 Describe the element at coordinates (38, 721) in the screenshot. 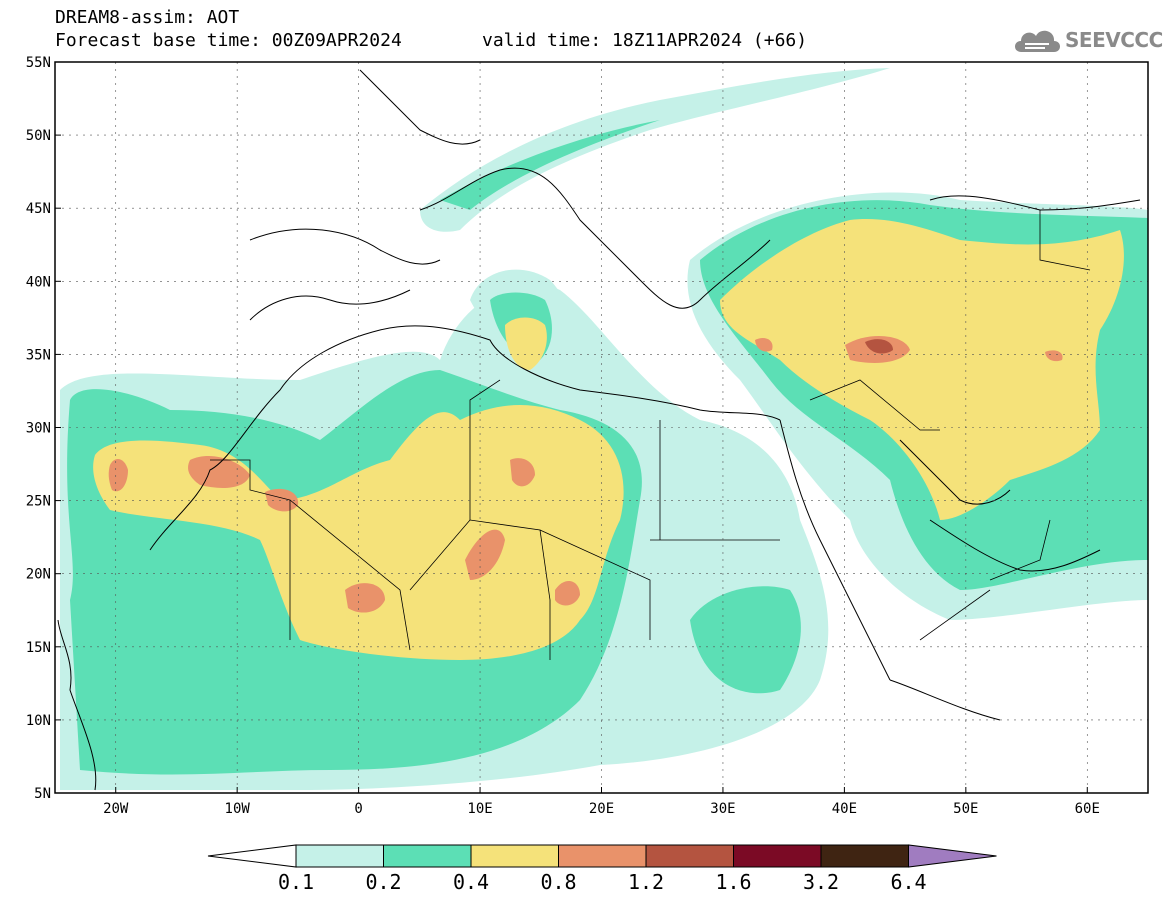

I see `lat-tick-label: 10N` at that location.